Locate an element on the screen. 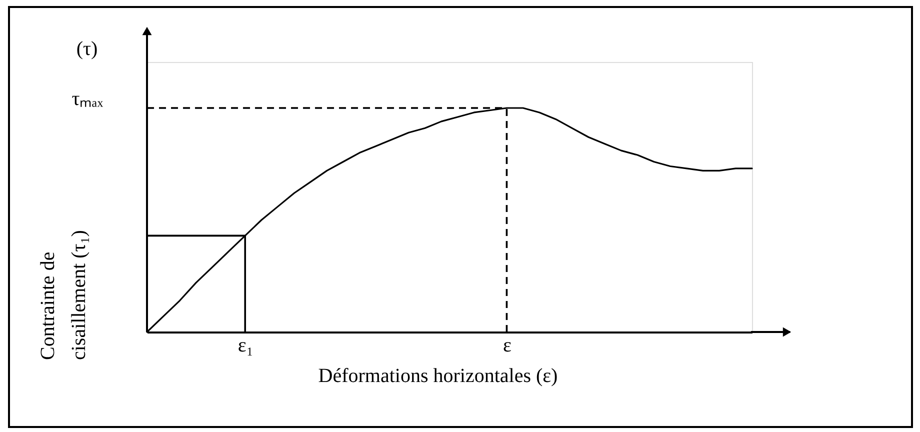 The image size is (920, 432). x-axis-title: Déformations horizontales (ε) is located at coordinates (438, 376).